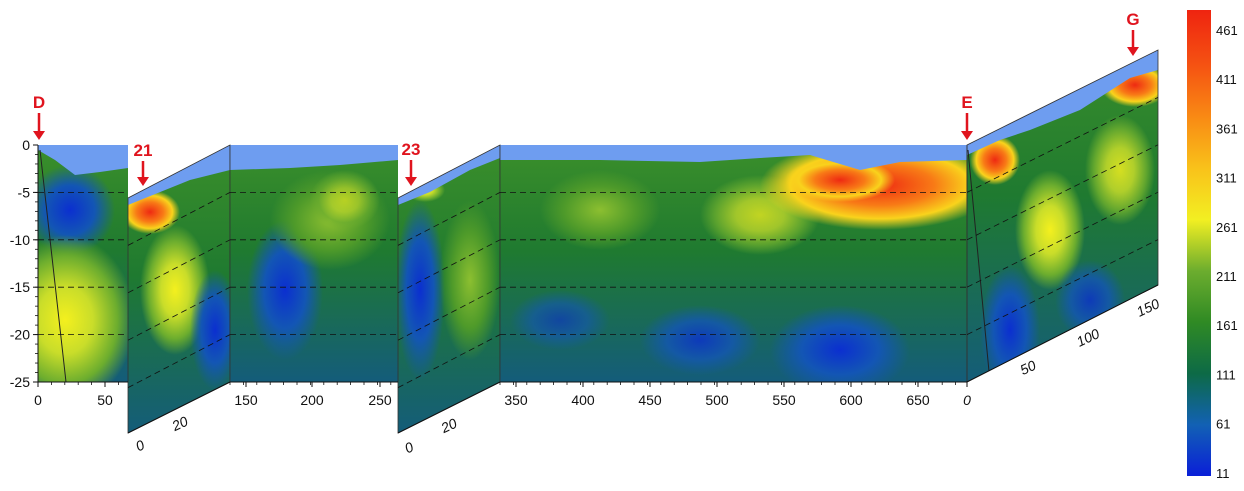  Describe the element at coordinates (1223, 473) in the screenshot. I see `colorbar-tick-label: 11` at that location.